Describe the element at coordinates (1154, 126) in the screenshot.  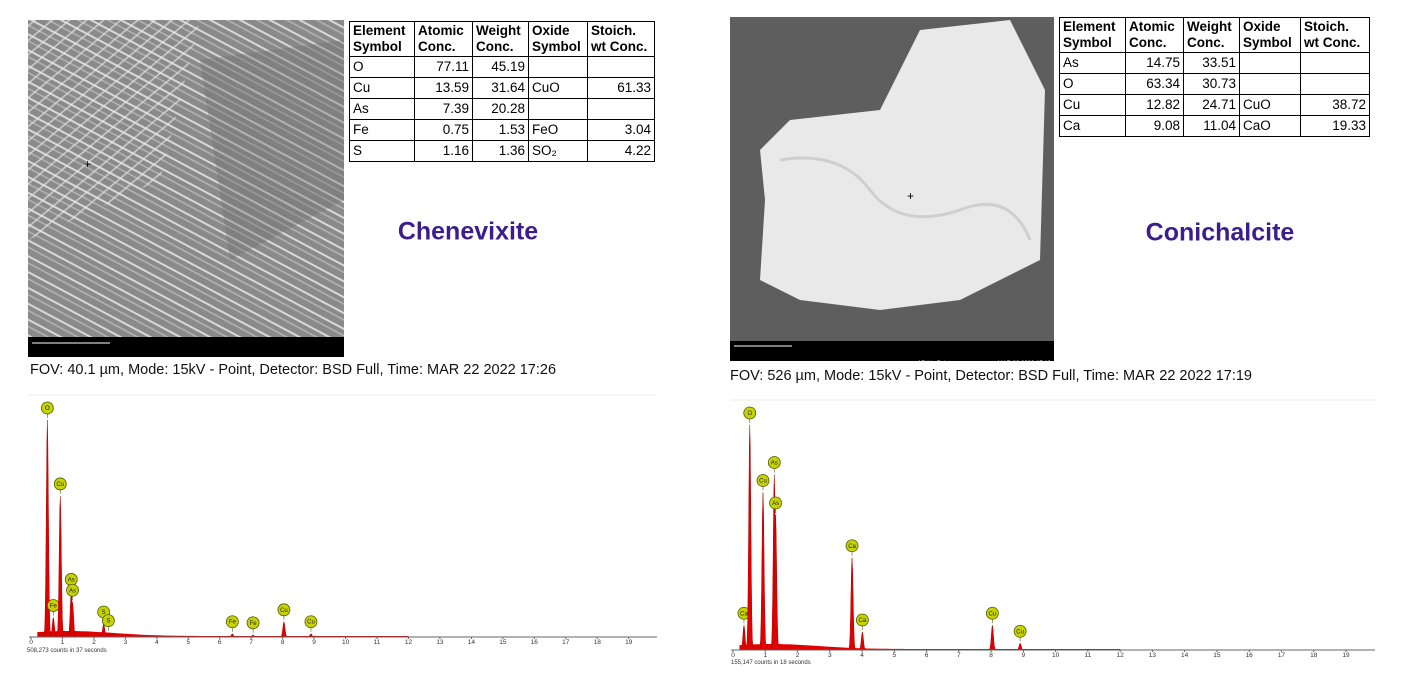
I see `table-cell: 9.08` at that location.